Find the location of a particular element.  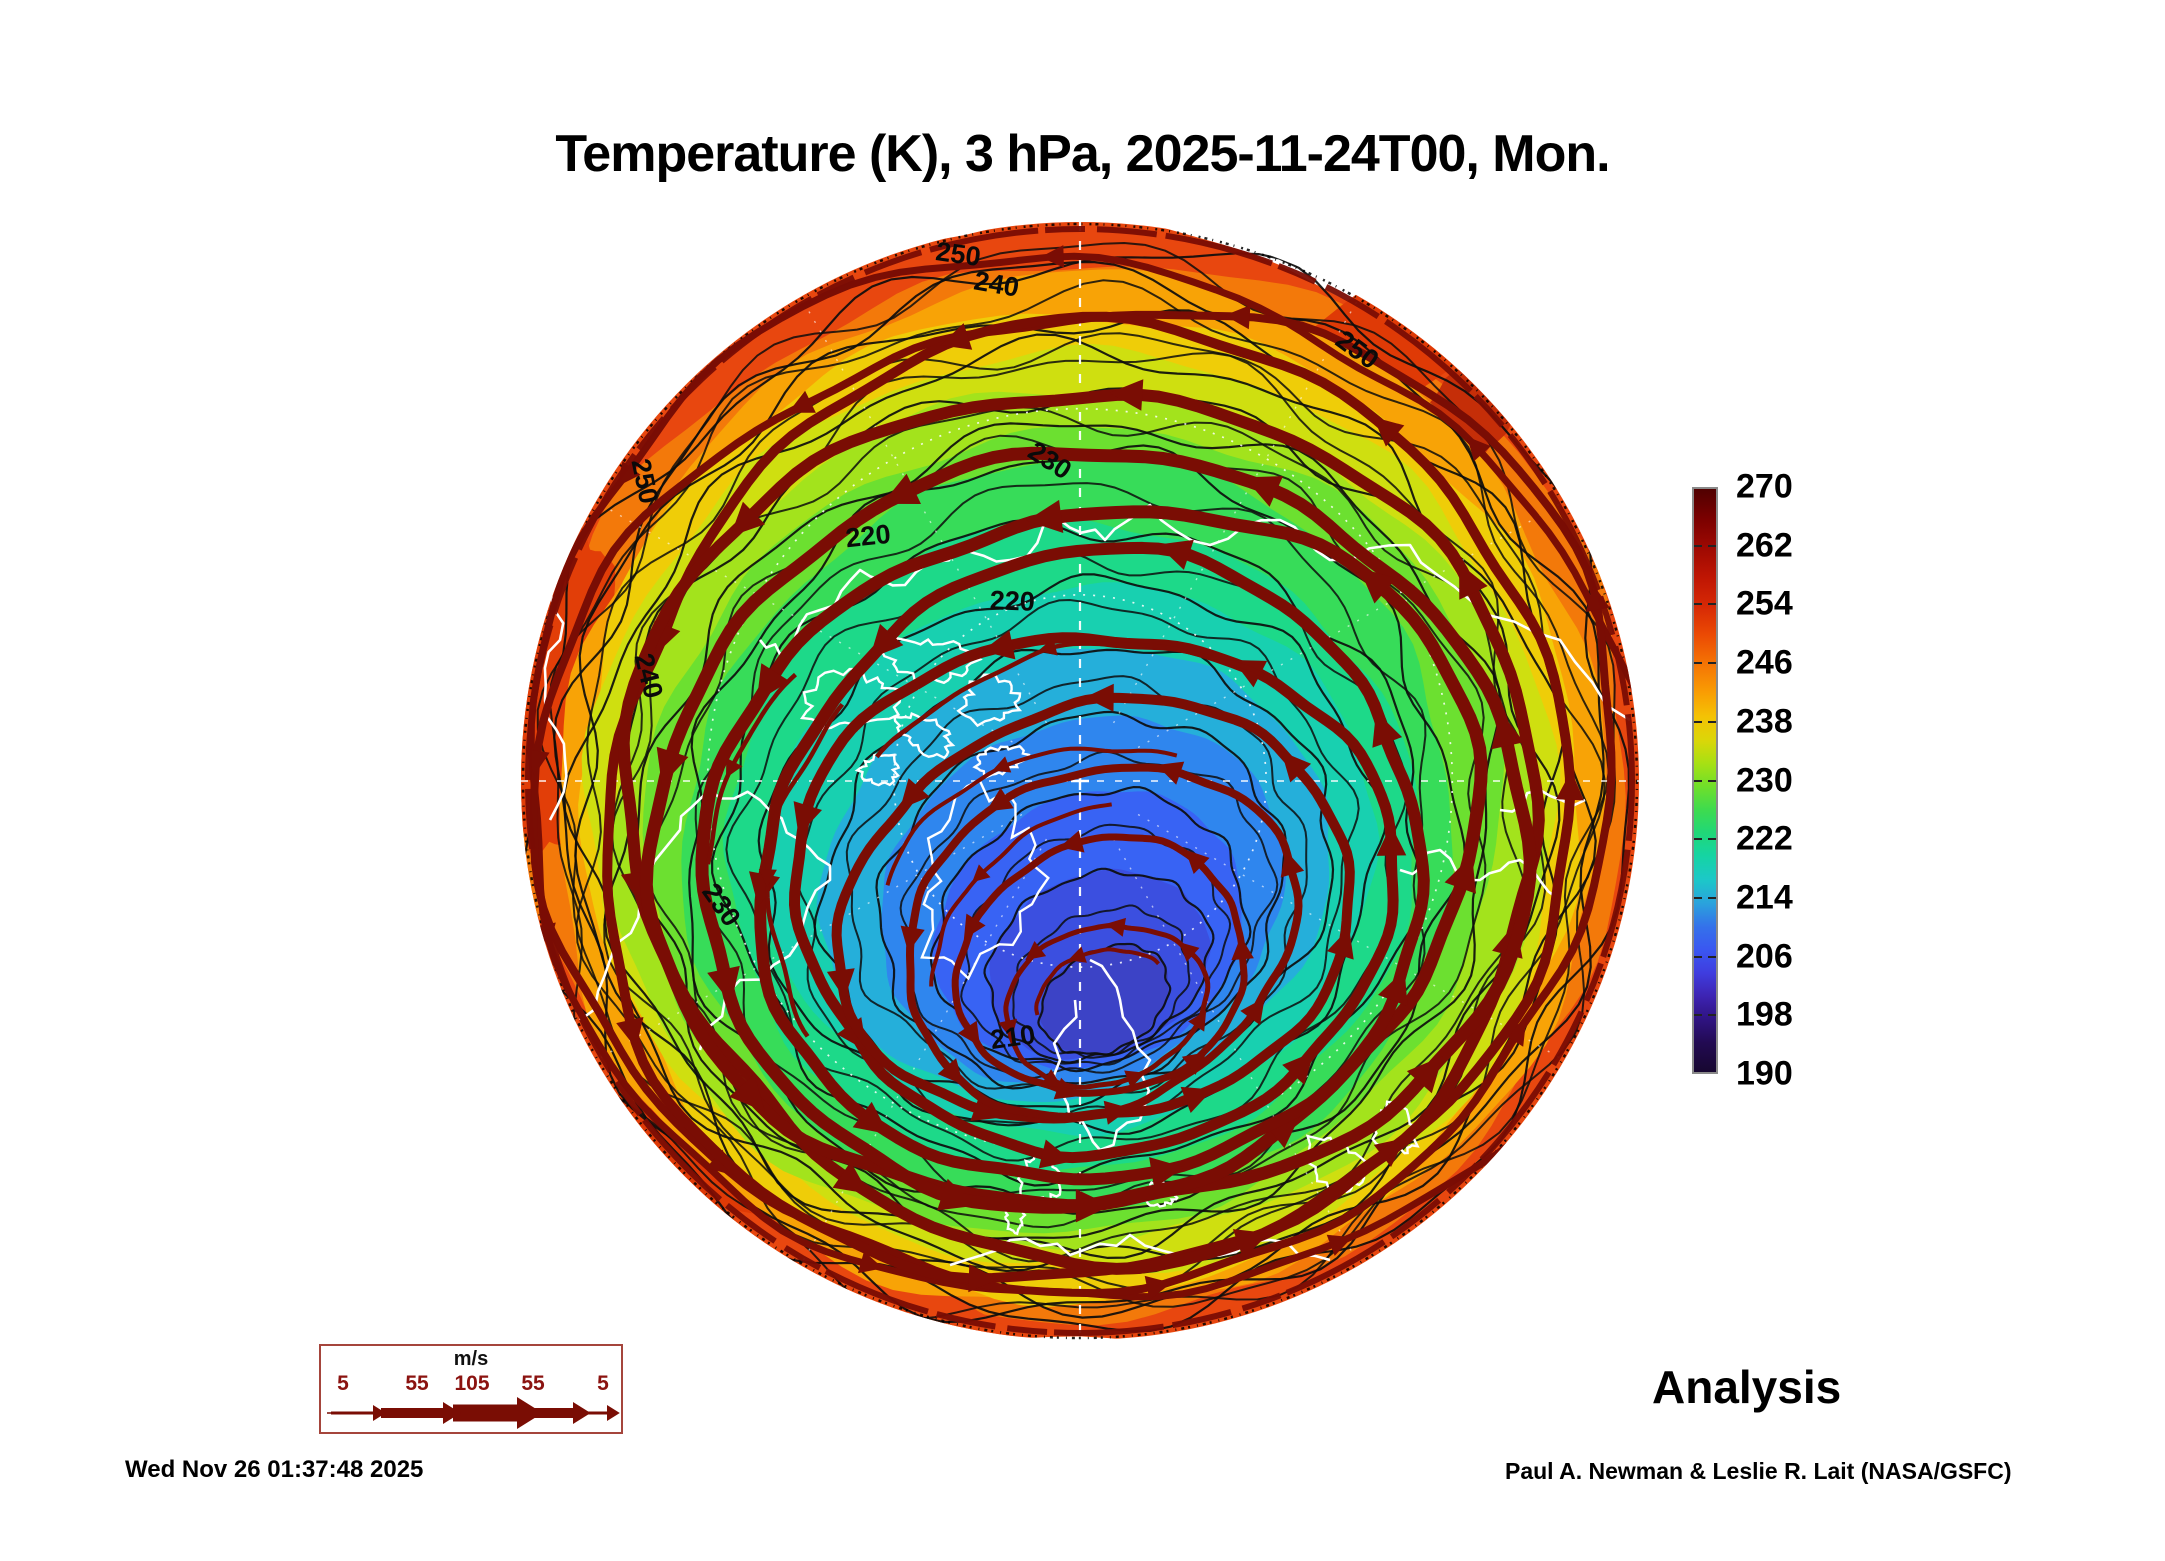

analysis-label: Analysis is located at coordinates (1747, 1387).